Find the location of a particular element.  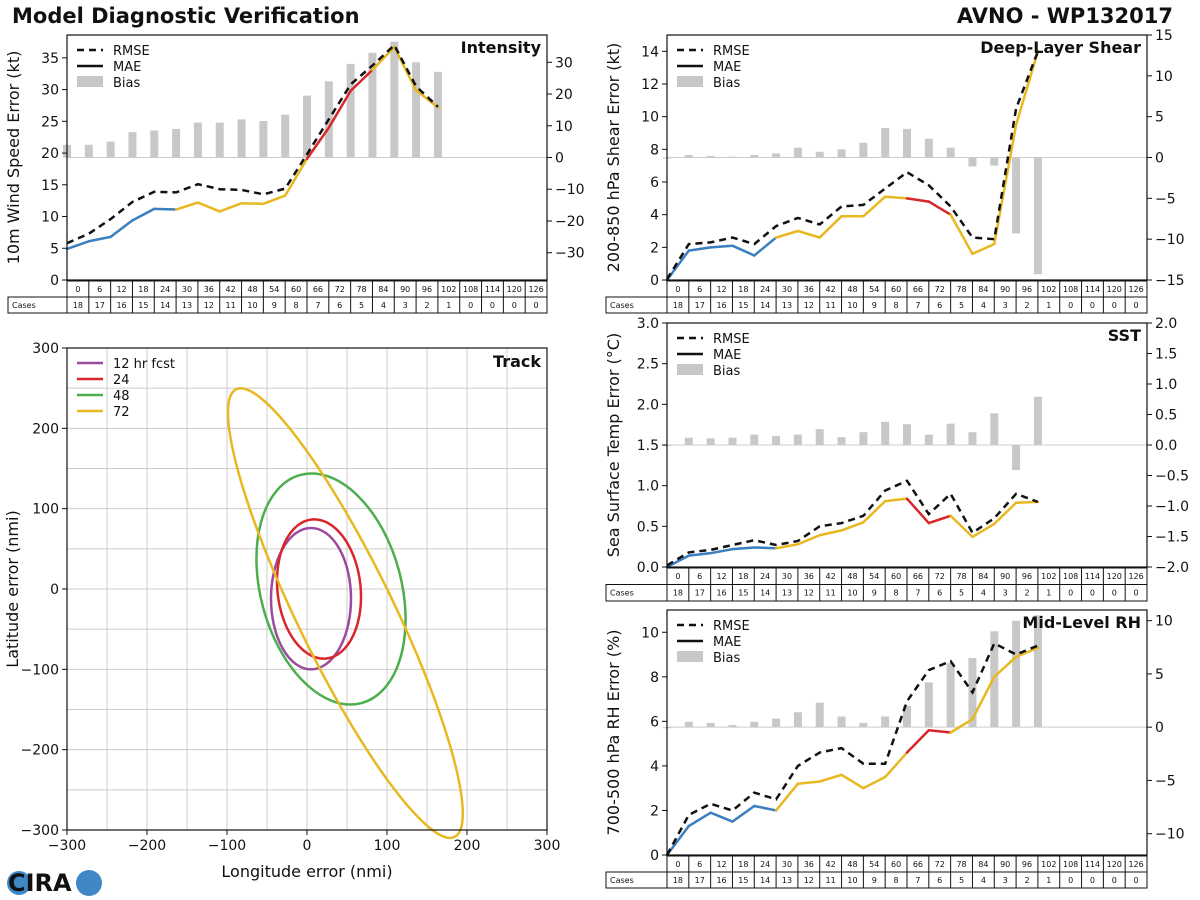

sst-rmse-line is located at coordinates (852, 523).